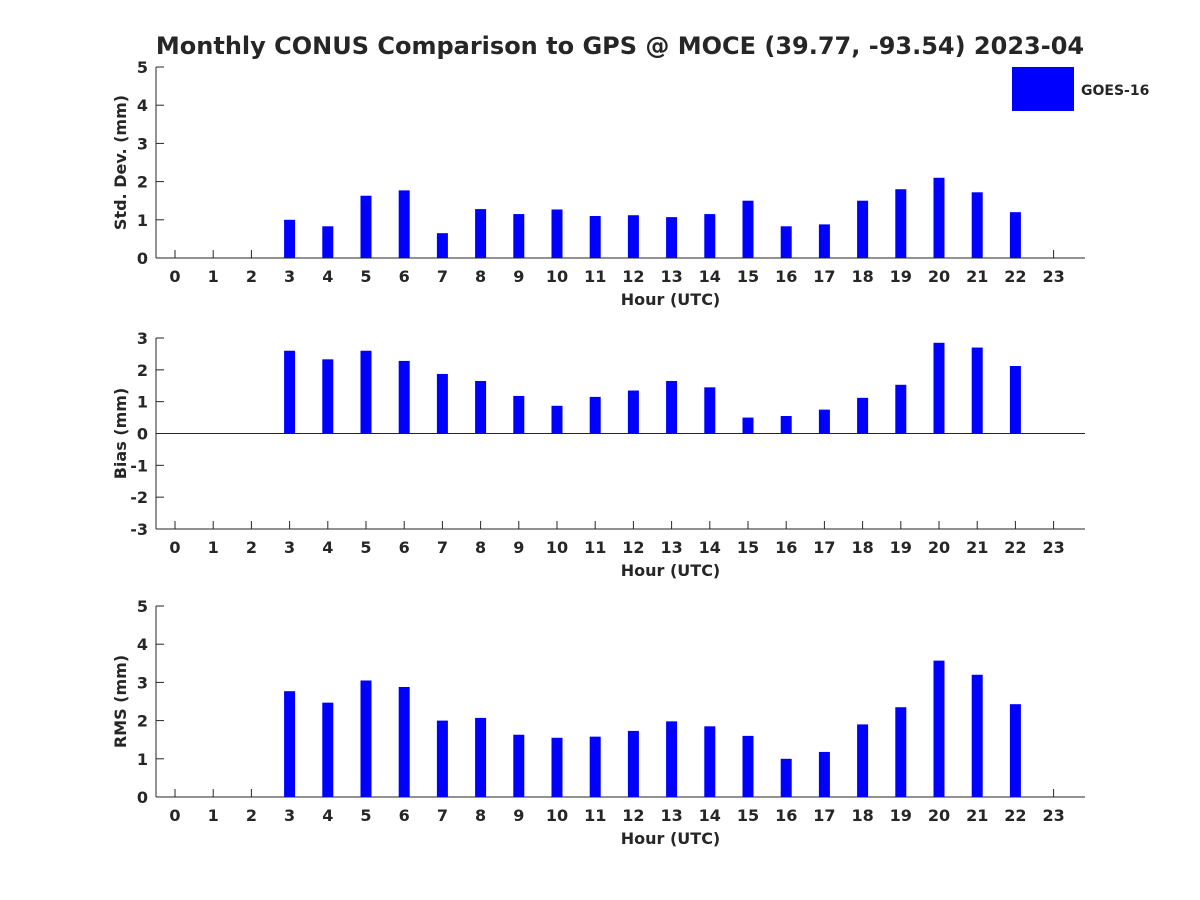  Describe the element at coordinates (595, 547) in the screenshot. I see `bias-x-tick-label: 11` at that location.